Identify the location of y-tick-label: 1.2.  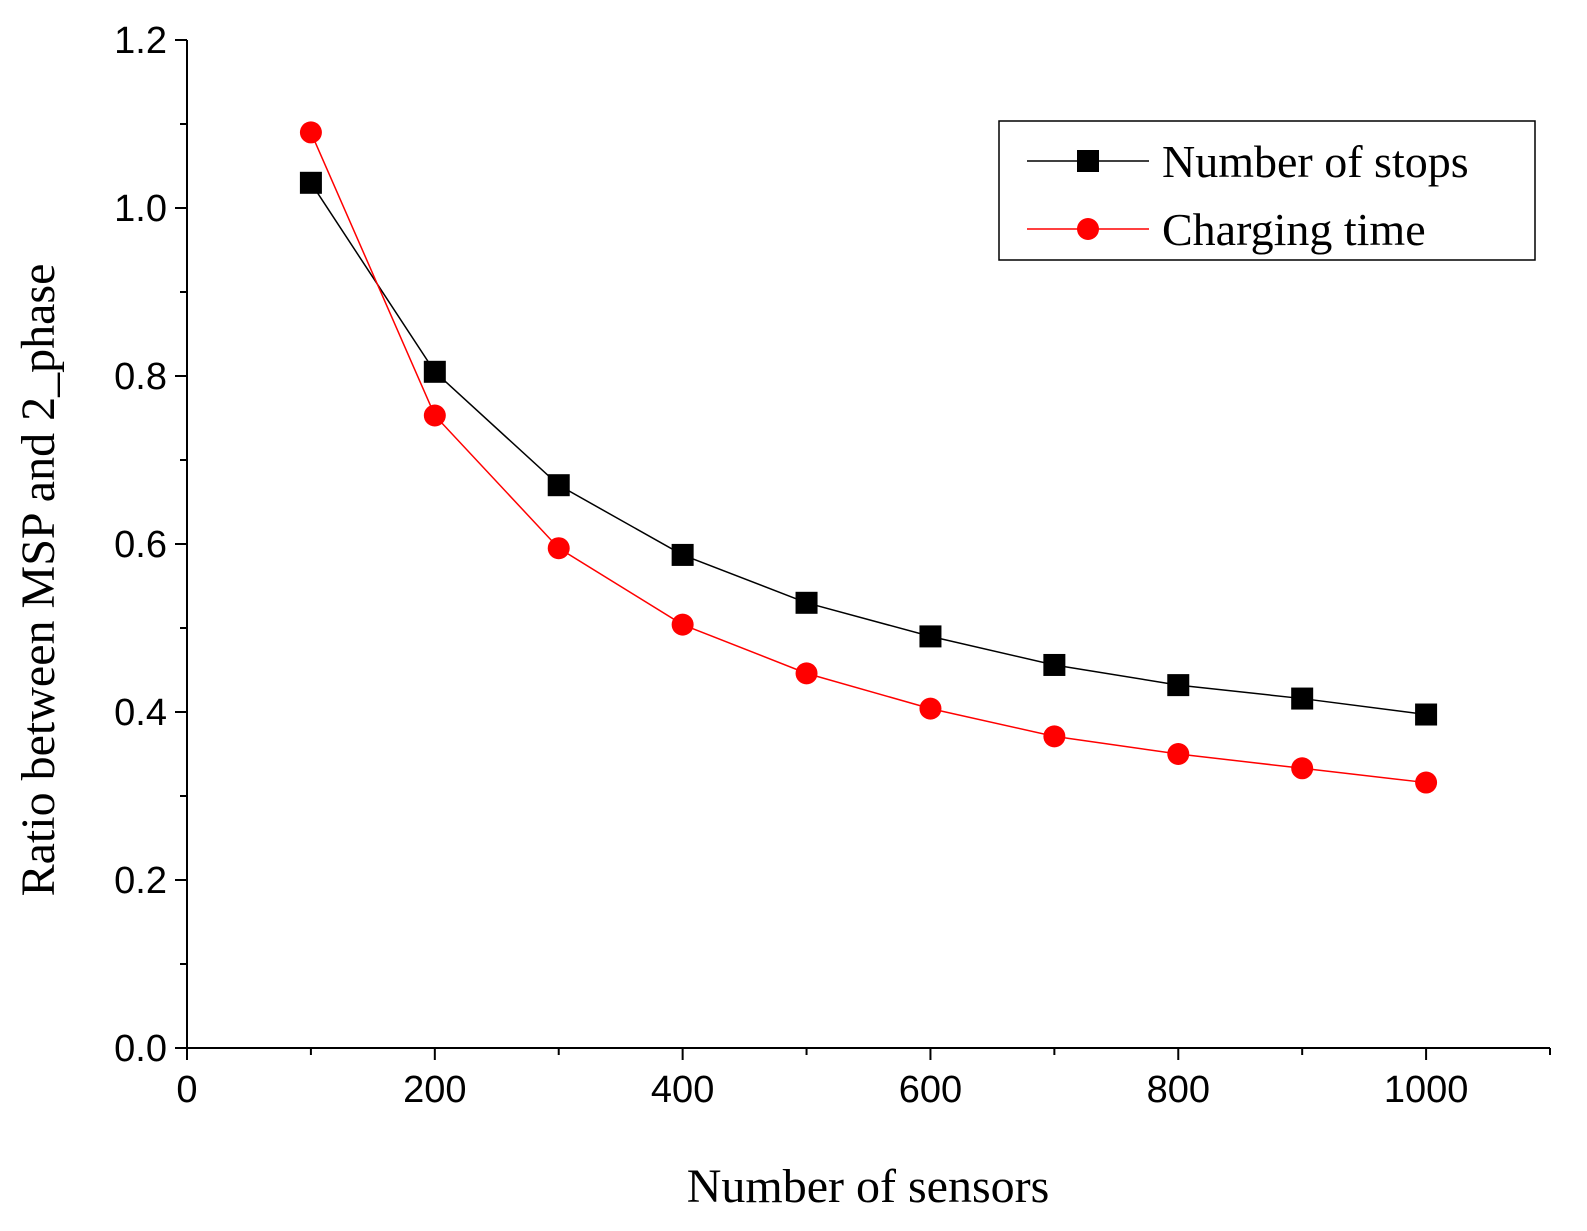
(140, 41).